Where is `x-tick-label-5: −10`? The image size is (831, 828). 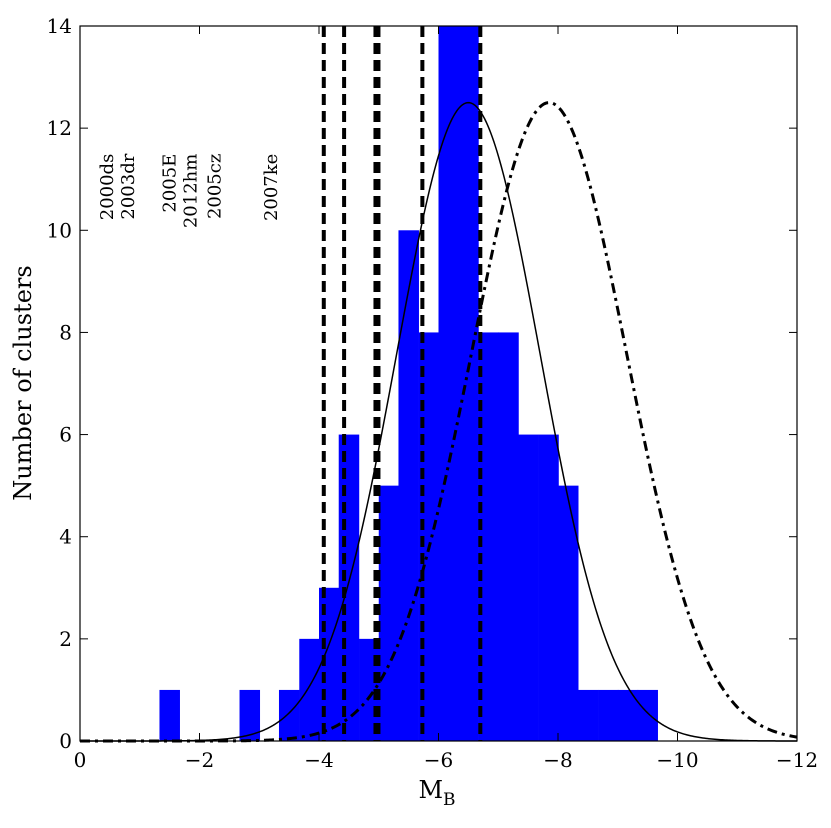 x-tick-label-5: −10 is located at coordinates (677, 760).